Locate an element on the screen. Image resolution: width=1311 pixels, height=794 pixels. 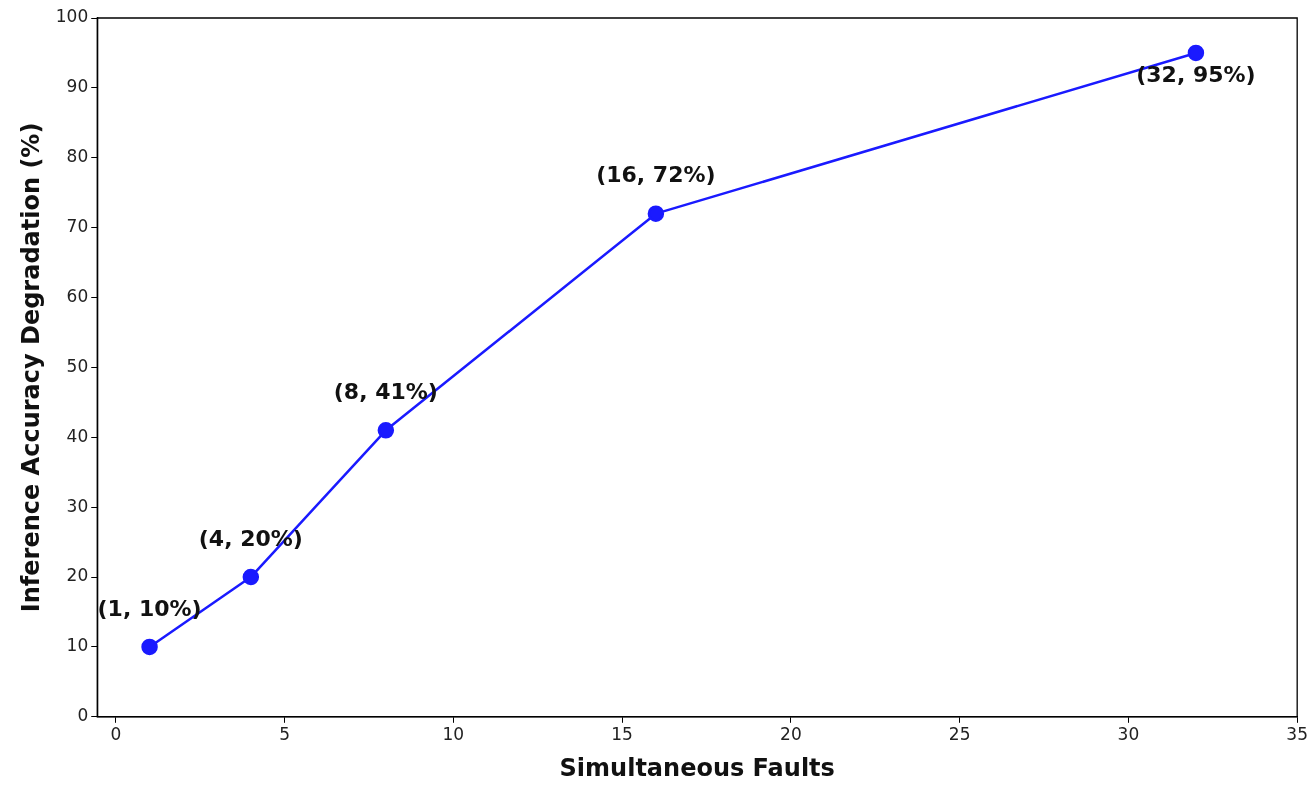
y-tick-label: 50 is located at coordinates (77, 365).